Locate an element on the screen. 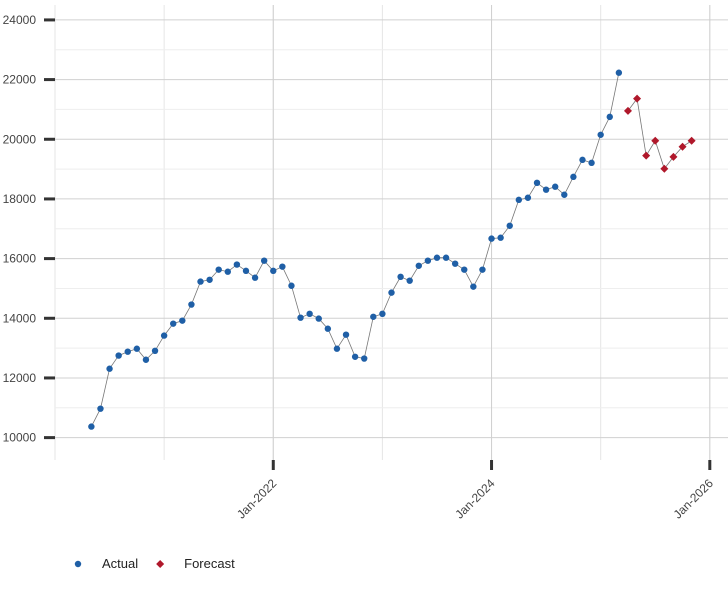  y-tick-label: 10000 is located at coordinates (20, 438).